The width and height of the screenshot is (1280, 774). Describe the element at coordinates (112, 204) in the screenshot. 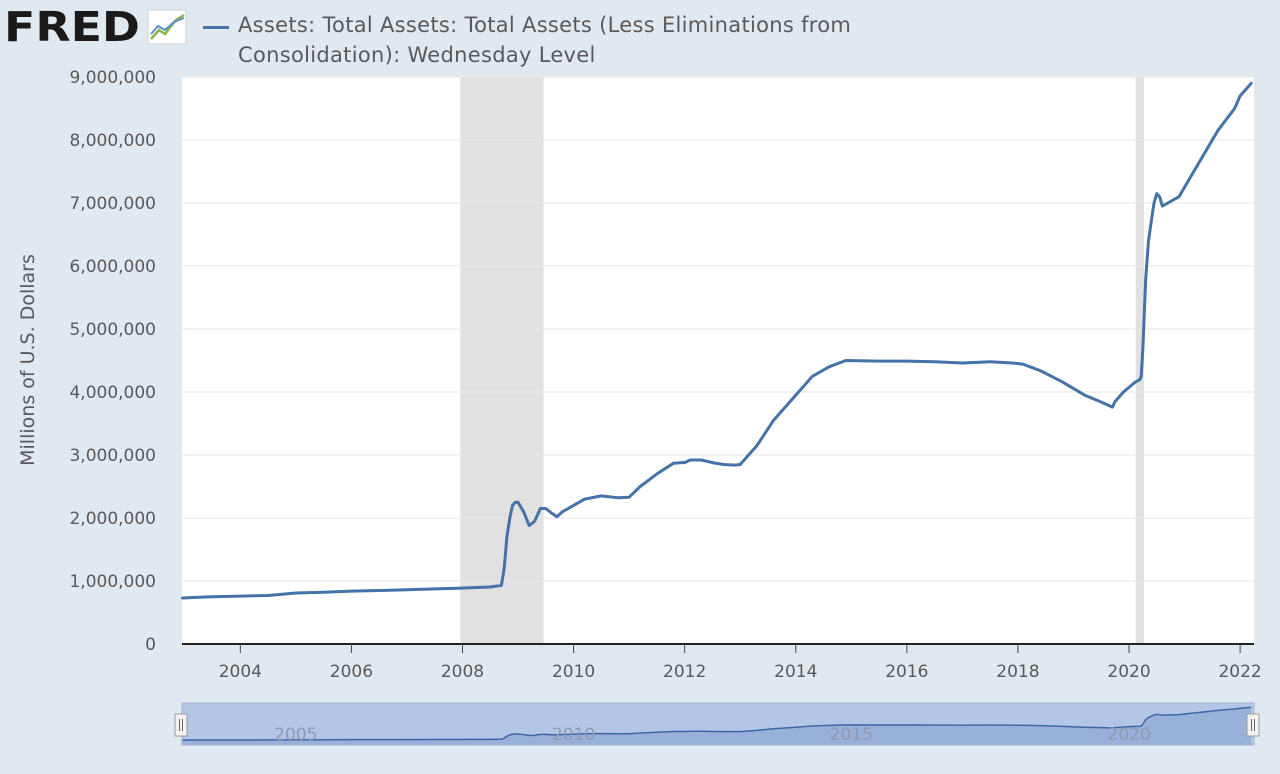

I see `y-tick-label: 7,000,000` at that location.